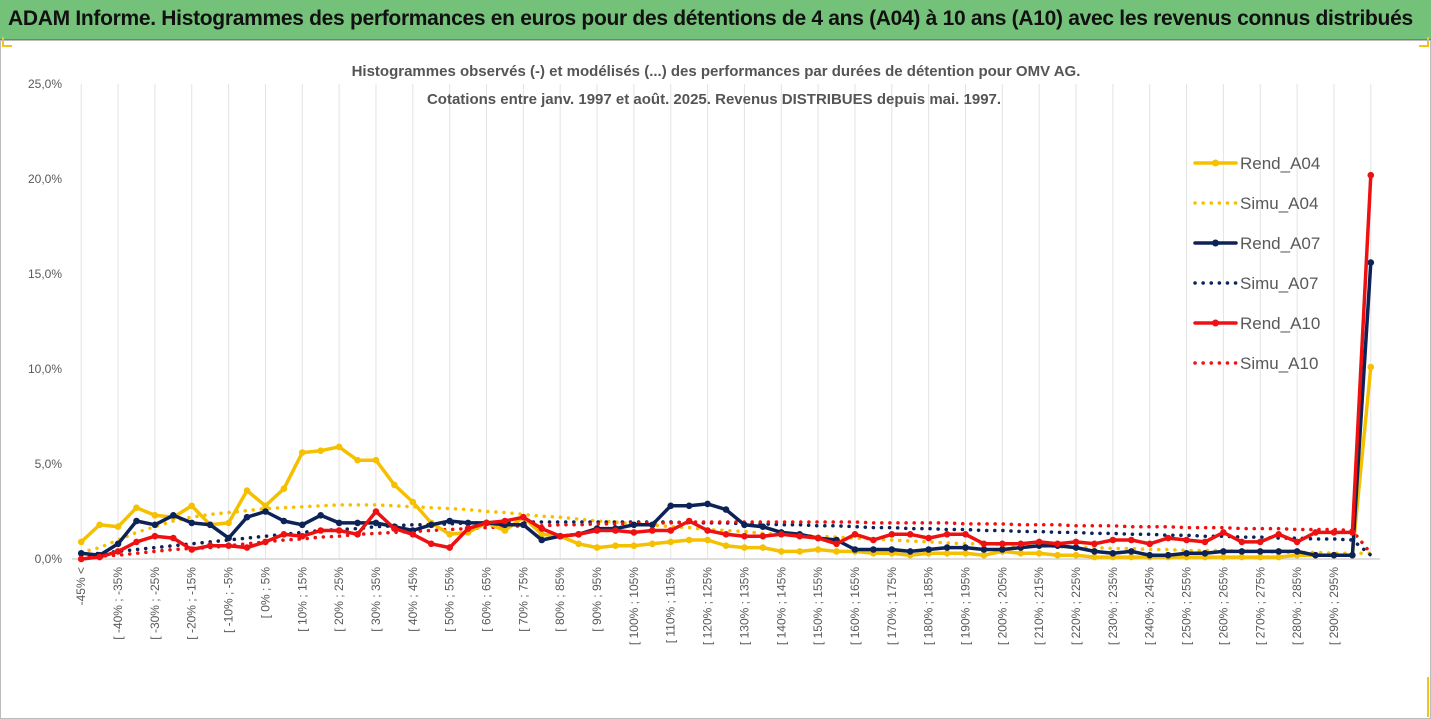 Image resolution: width=1431 pixels, height=719 pixels. Describe the element at coordinates (634, 606) in the screenshot. I see `x-tick-label: [ 100% ; 105%` at that location.